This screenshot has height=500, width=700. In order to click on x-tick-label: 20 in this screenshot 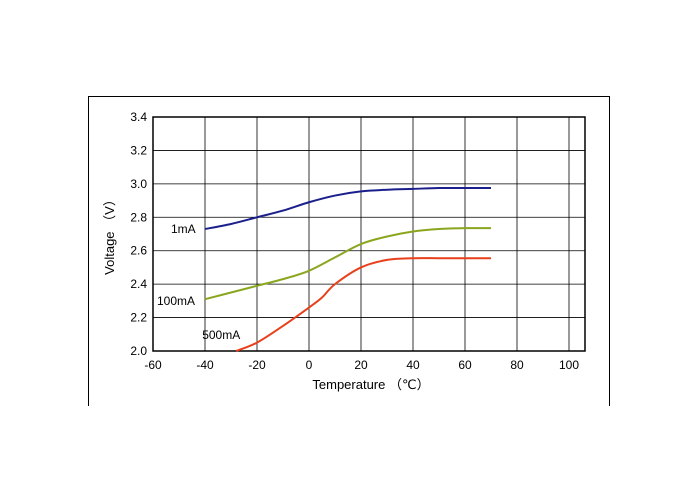, I will do `click(361, 365)`.